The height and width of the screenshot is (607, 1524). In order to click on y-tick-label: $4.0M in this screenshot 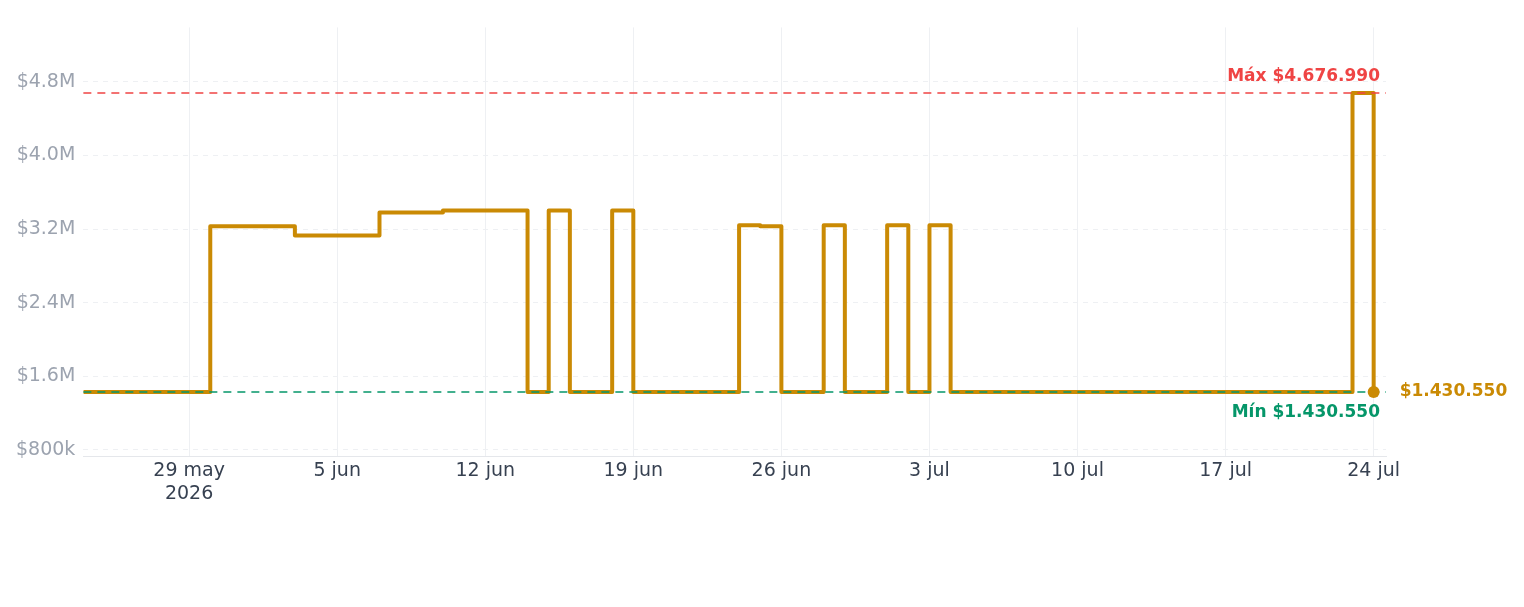, I will do `click(46, 153)`.